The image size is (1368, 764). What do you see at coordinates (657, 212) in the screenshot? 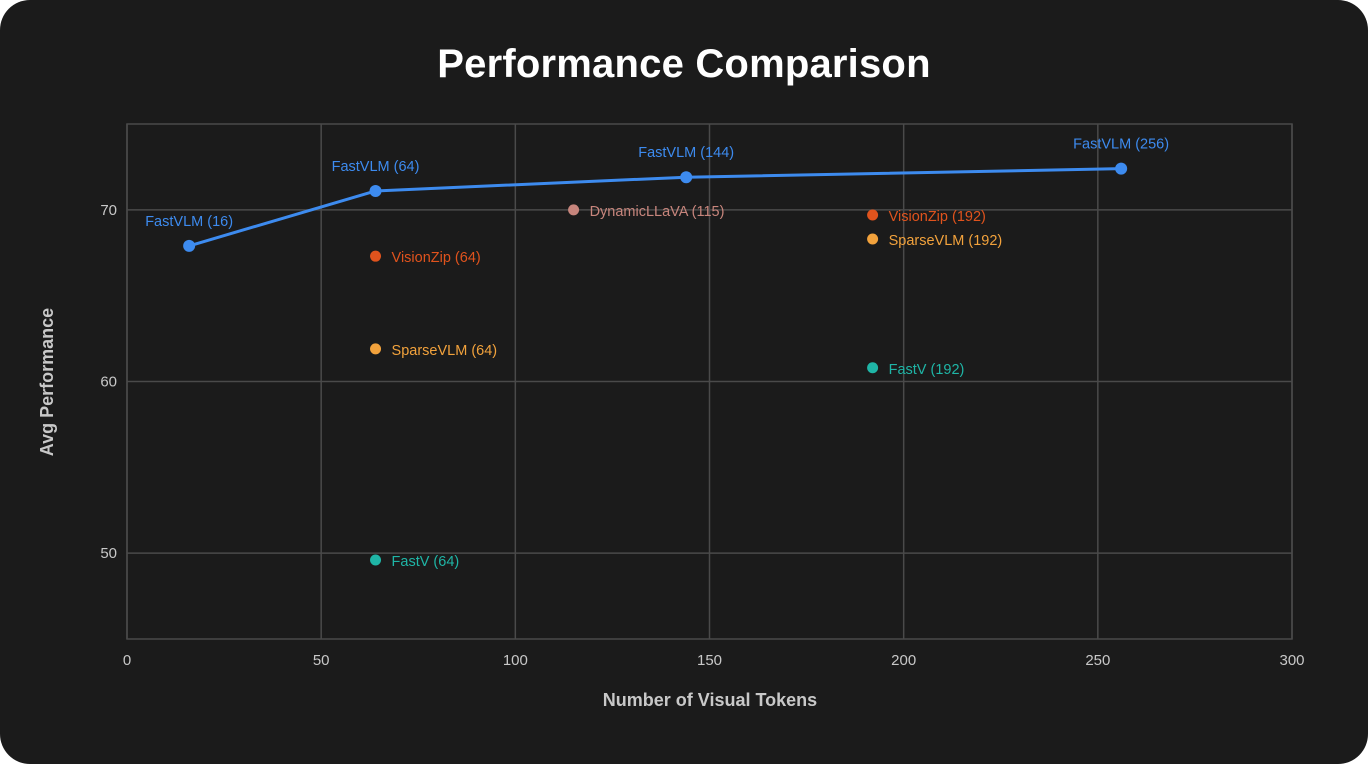
I see `dynamicllava-point-label: DynamicLLaVA (115)` at bounding box center [657, 212].